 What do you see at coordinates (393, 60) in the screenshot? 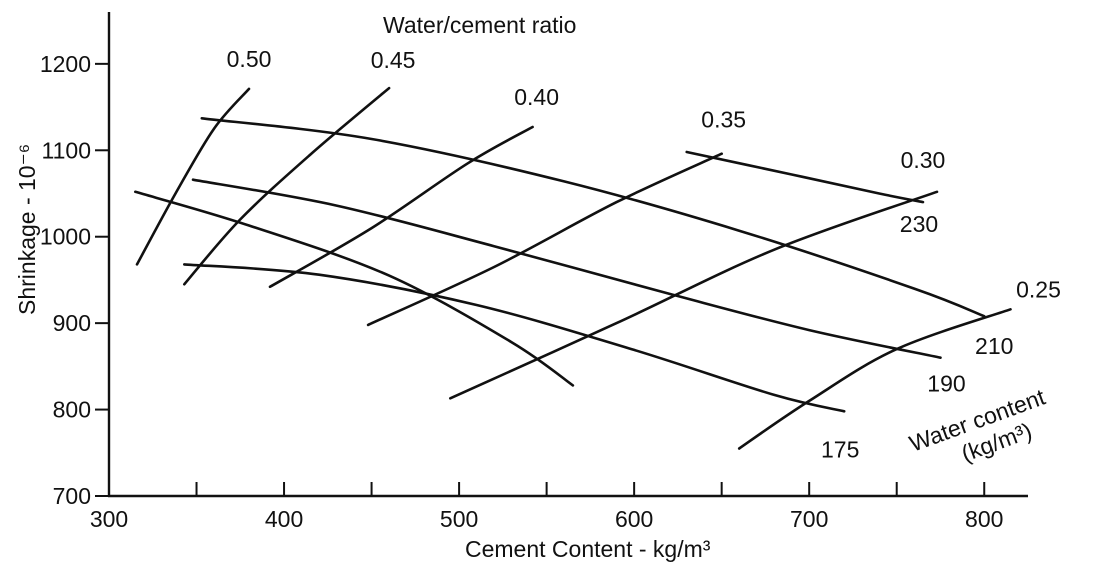
I see `curve-label-water_cement_ratio-045: 0.45` at bounding box center [393, 60].